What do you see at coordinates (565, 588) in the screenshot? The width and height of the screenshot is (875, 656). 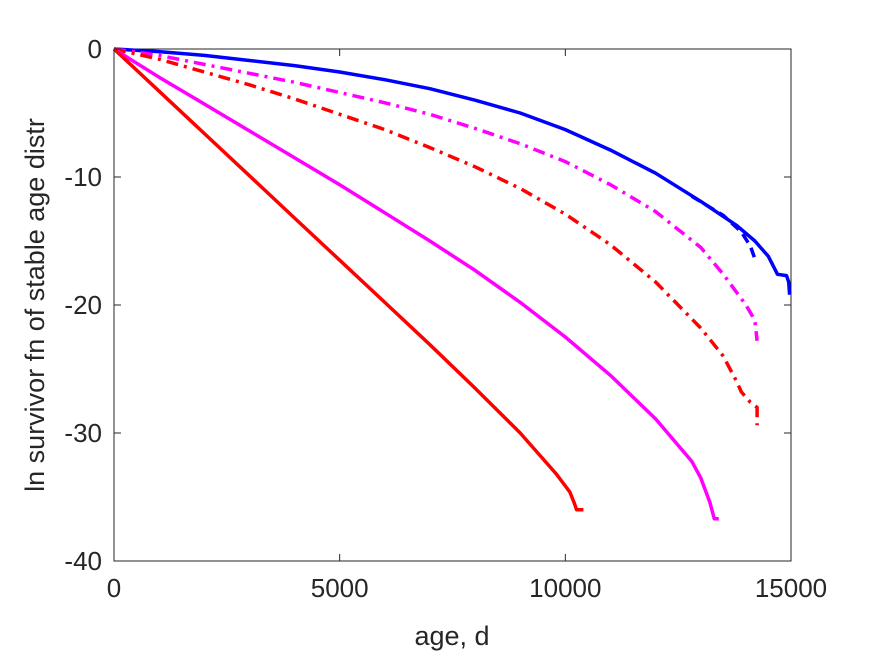 I see `x-tick-label-2: 10000` at bounding box center [565, 588].